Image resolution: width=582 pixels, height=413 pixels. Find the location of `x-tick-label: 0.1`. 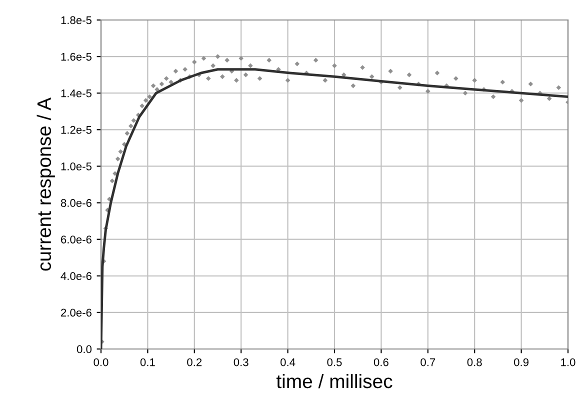

x-tick-label: 0.1 is located at coordinates (147, 362).